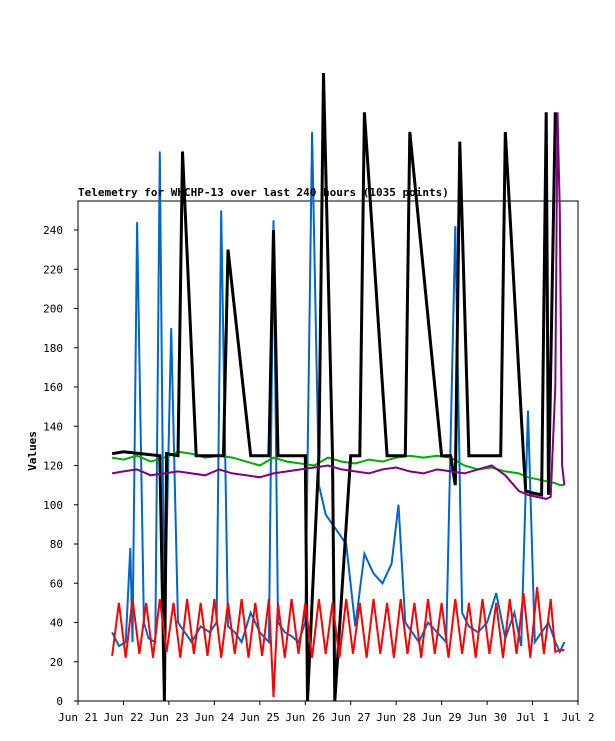 This screenshot has width=615, height=741. What do you see at coordinates (53, 269) in the screenshot?
I see `y-tick-label: 220` at bounding box center [53, 269].